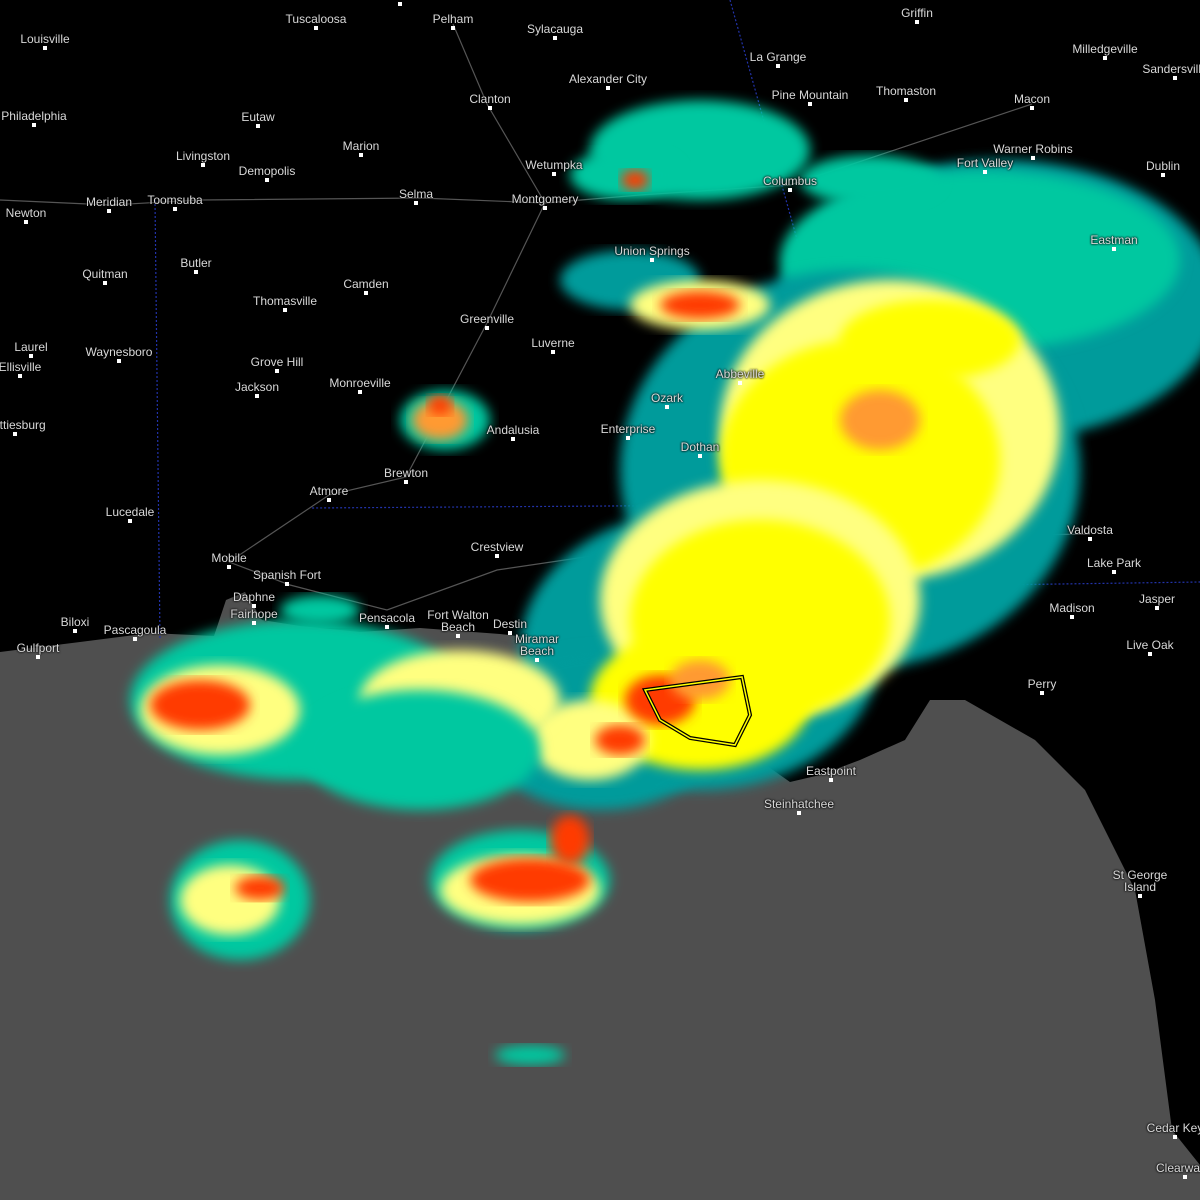  I want to click on city-label: St George Island, so click(1140, 881).